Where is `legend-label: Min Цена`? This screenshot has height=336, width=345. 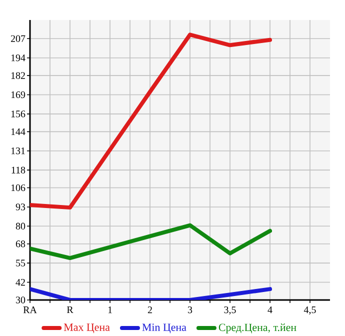
legend-label: Min Цена is located at coordinates (164, 328).